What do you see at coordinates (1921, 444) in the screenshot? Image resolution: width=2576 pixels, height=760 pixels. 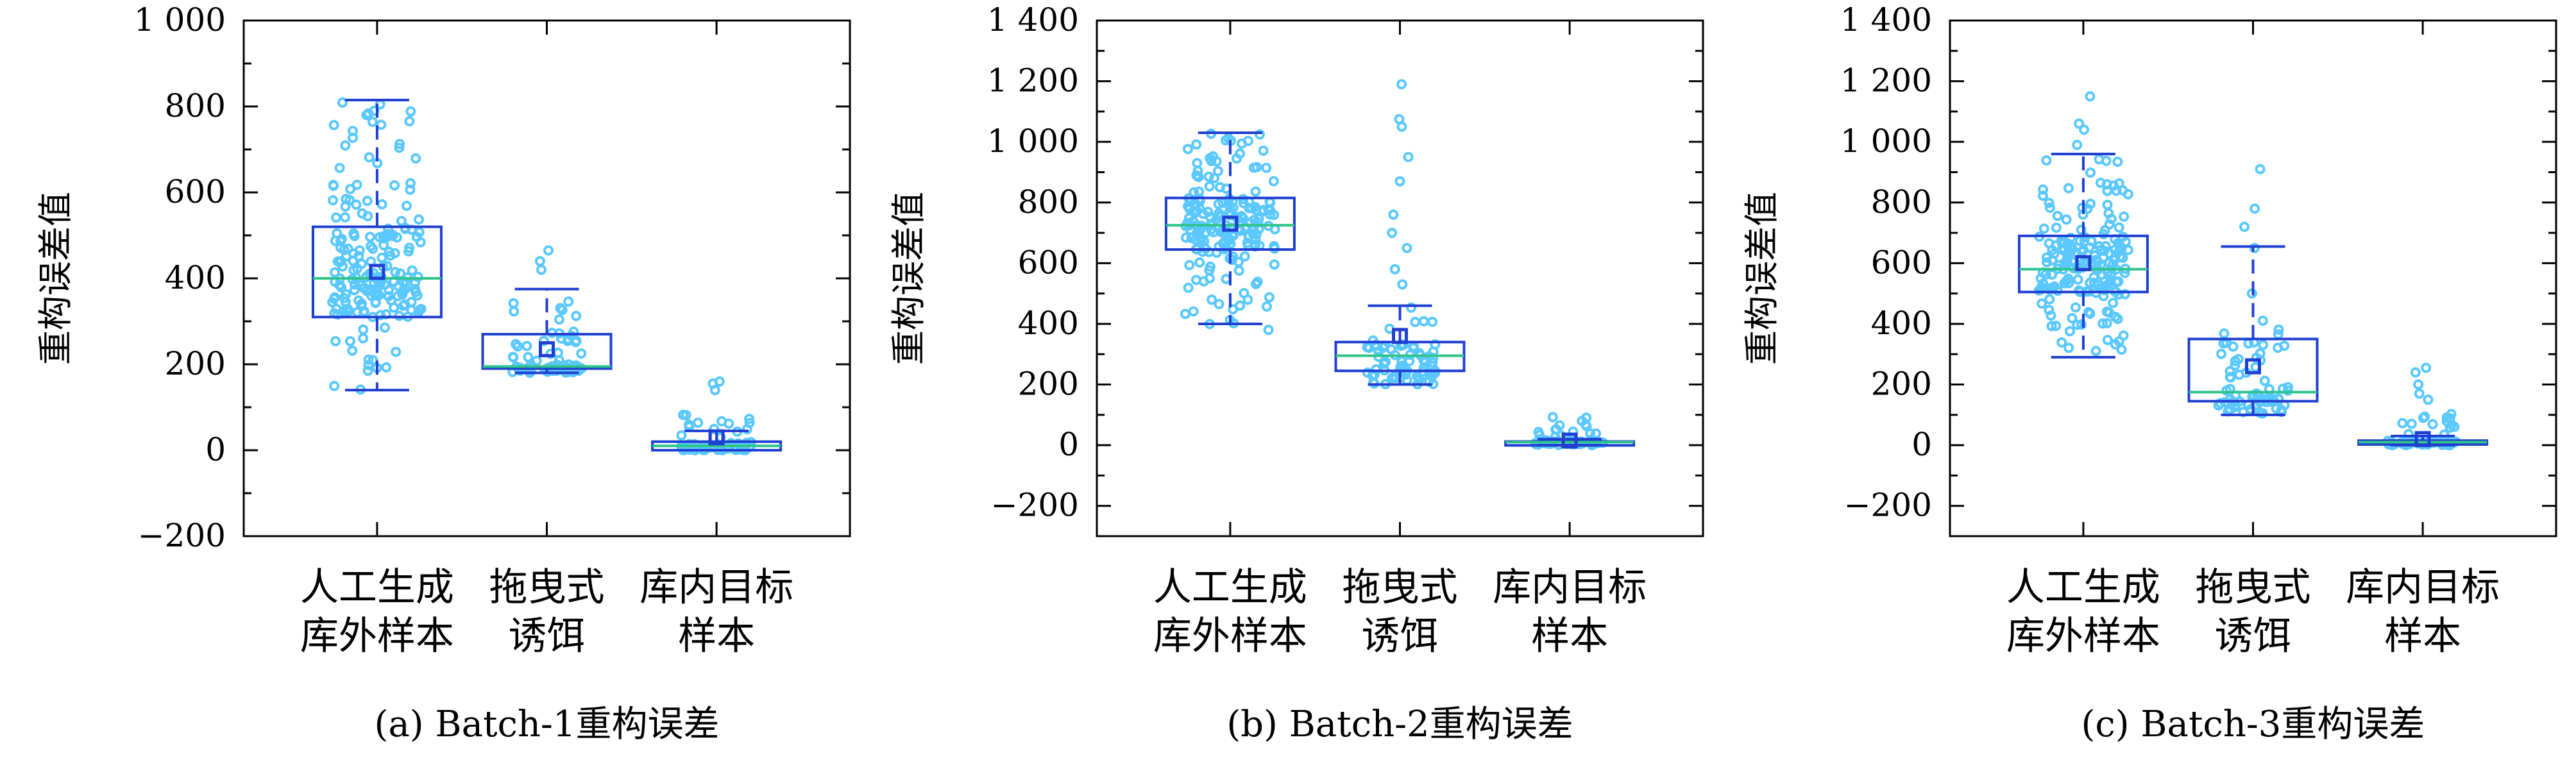 I see `y-tick-label: 0` at bounding box center [1921, 444].